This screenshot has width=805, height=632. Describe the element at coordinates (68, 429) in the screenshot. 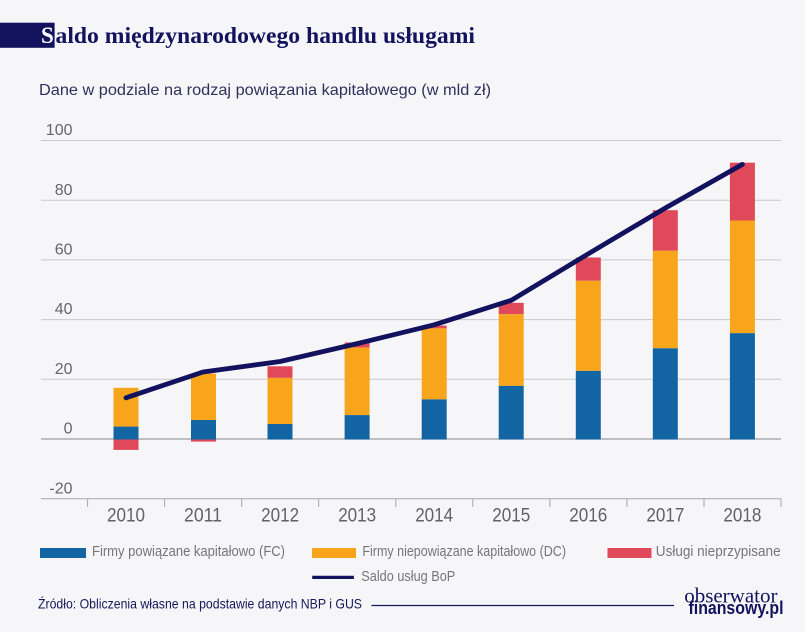

I see `svg-text: 0` at that location.